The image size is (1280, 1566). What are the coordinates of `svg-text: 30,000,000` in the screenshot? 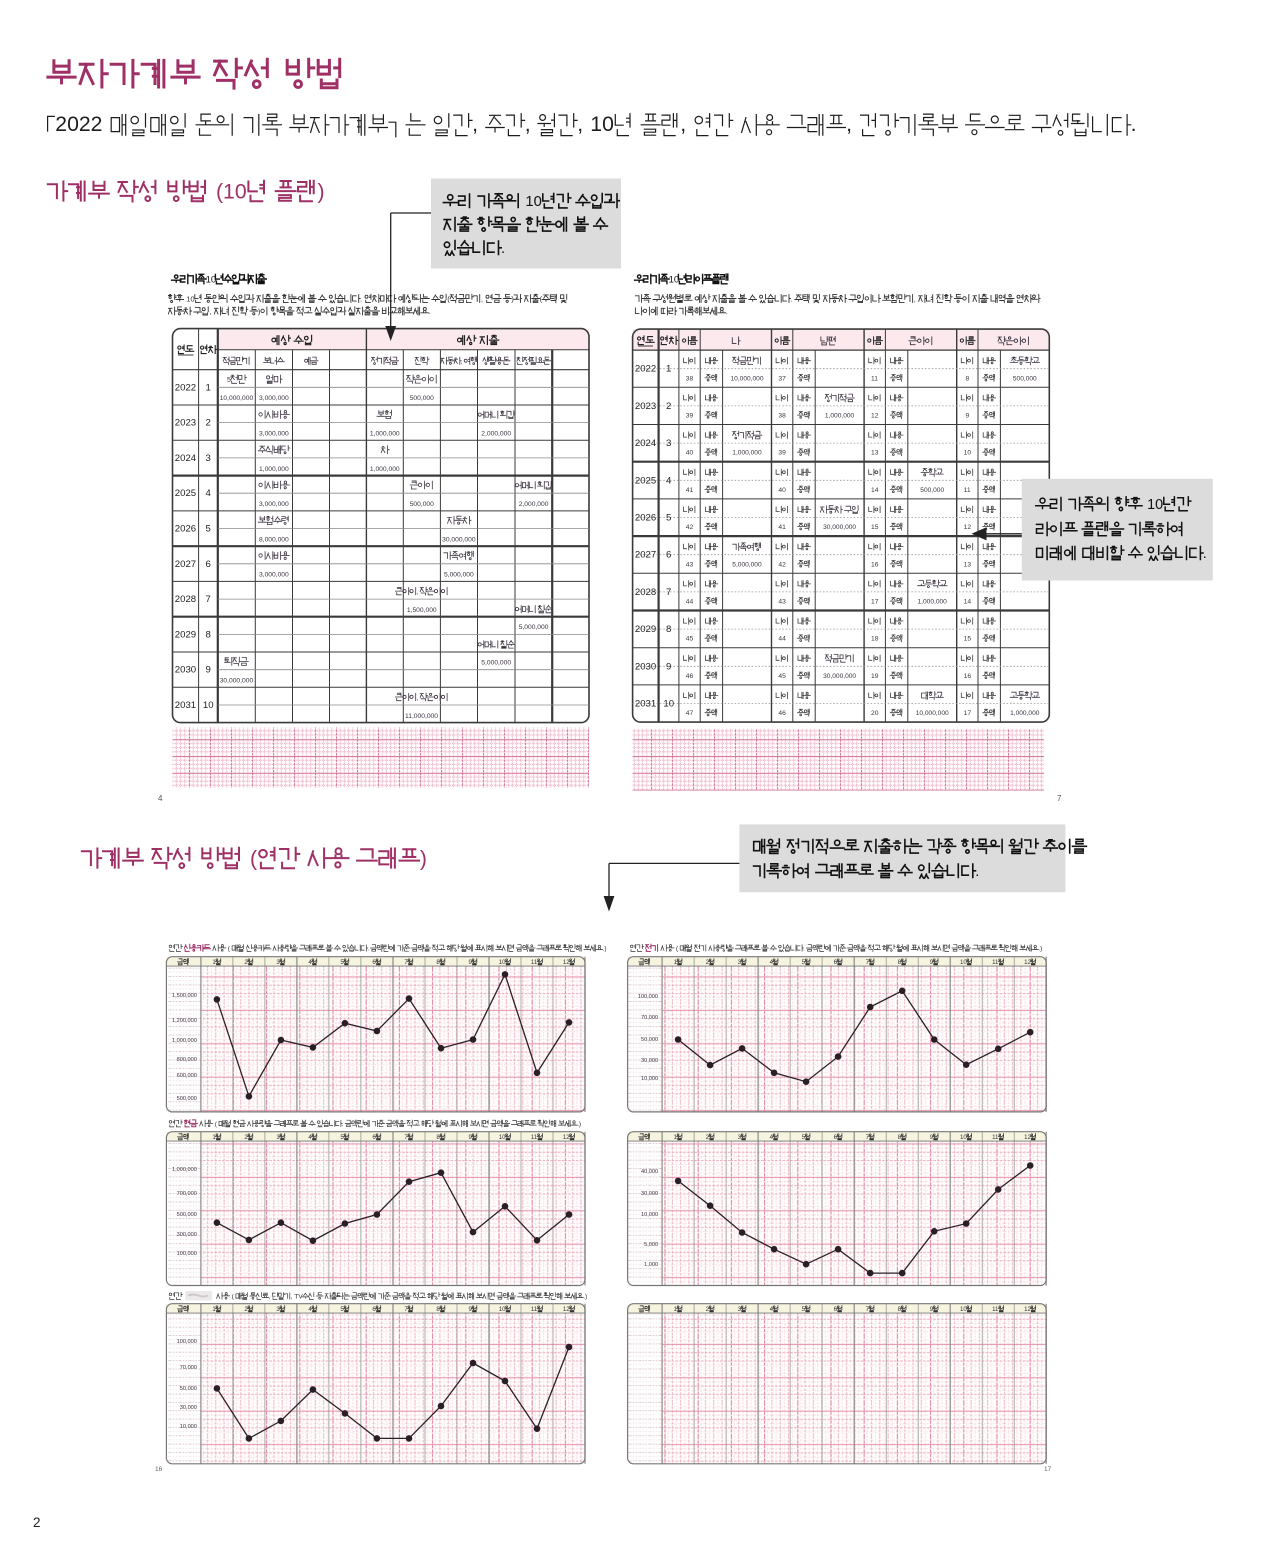 It's located at (459, 539).